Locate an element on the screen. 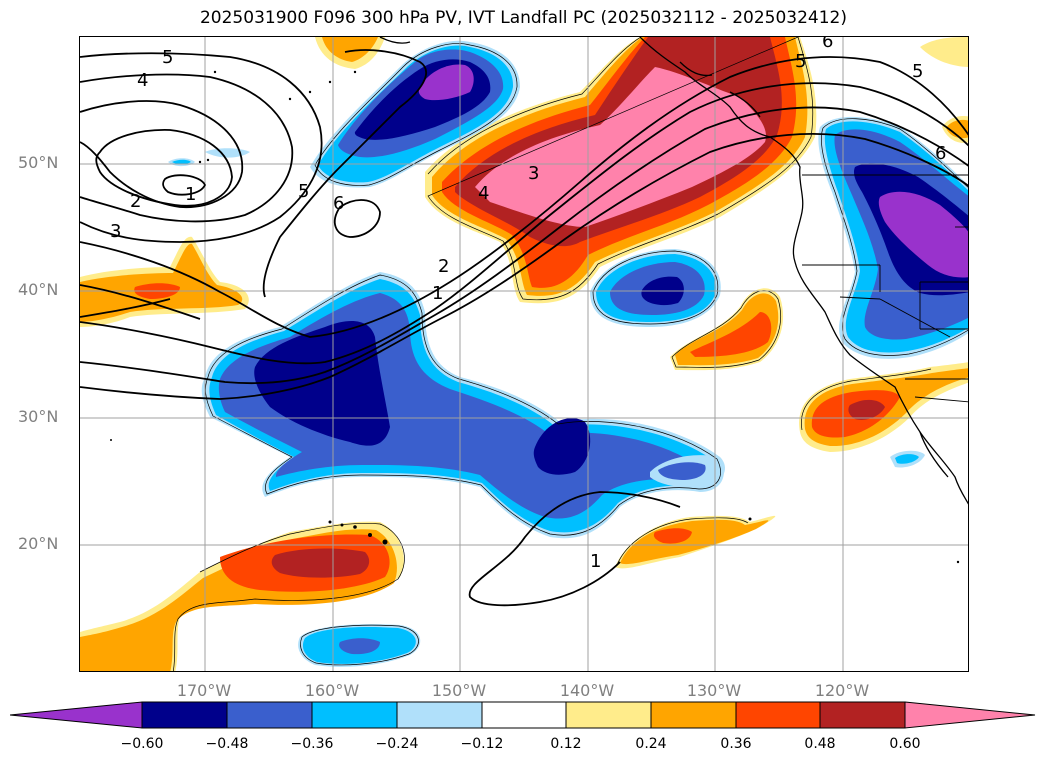  colorbar-tick: 0.24 is located at coordinates (651, 744).